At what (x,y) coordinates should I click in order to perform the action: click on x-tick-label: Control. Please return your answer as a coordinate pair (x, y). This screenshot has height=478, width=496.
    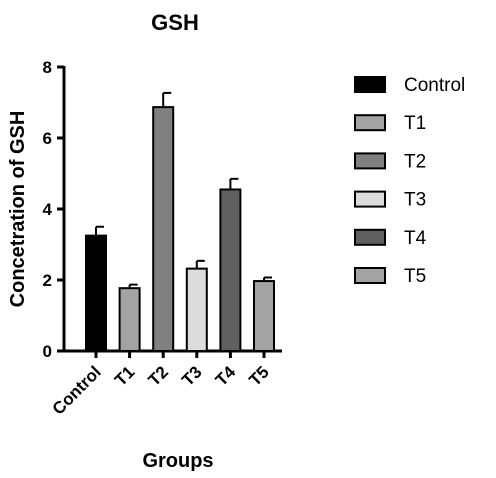
    Looking at the image, I should click on (77, 390).